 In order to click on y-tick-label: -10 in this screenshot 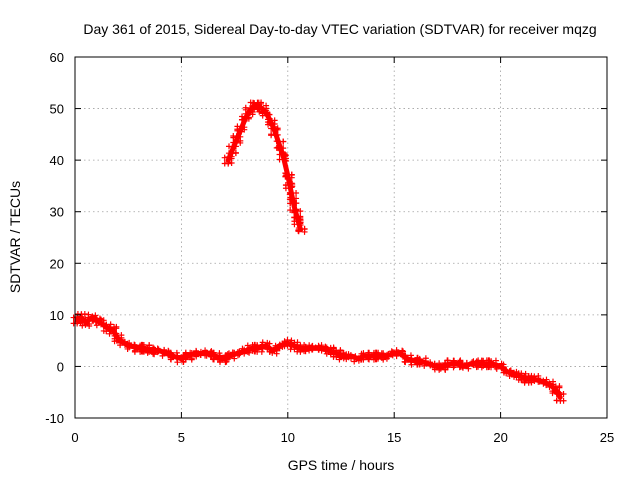, I will do `click(54, 418)`.